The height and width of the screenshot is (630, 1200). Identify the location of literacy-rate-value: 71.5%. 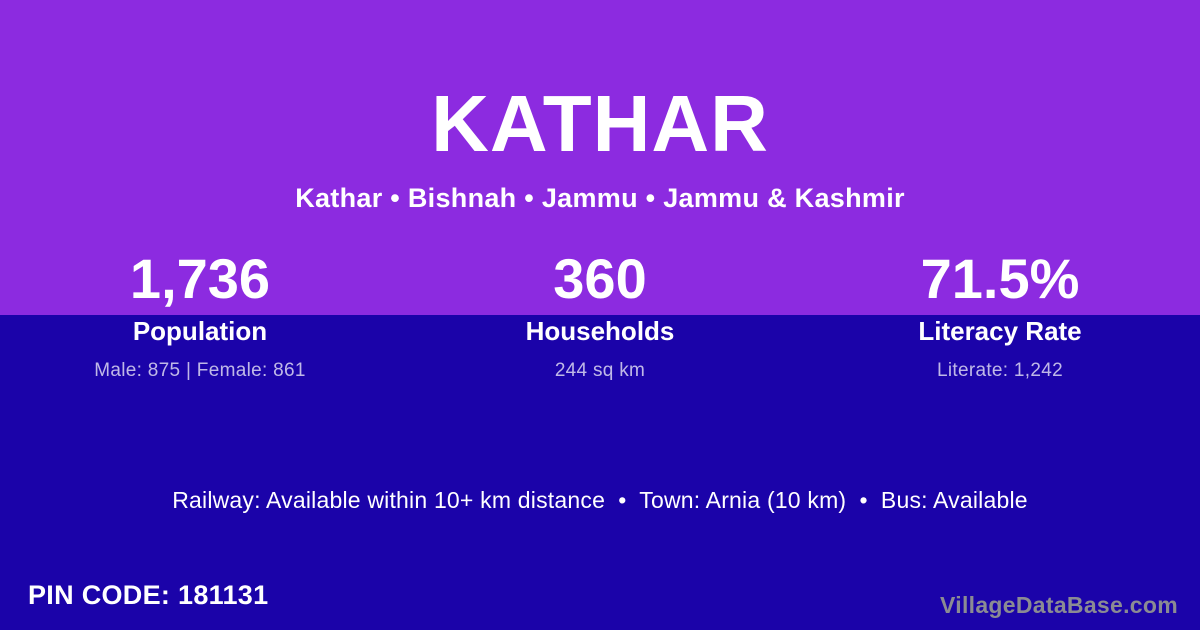
(1000, 278).